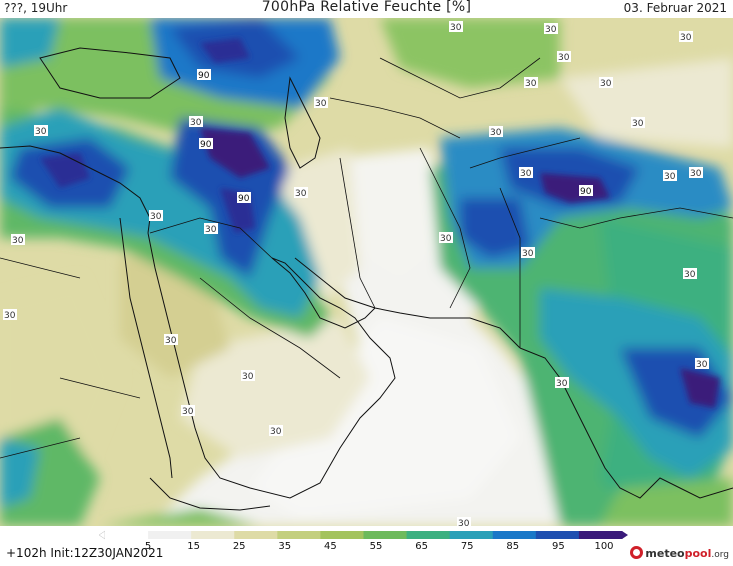  I want to click on valid-time-label: ???, 19Uhr, so click(36, 8).